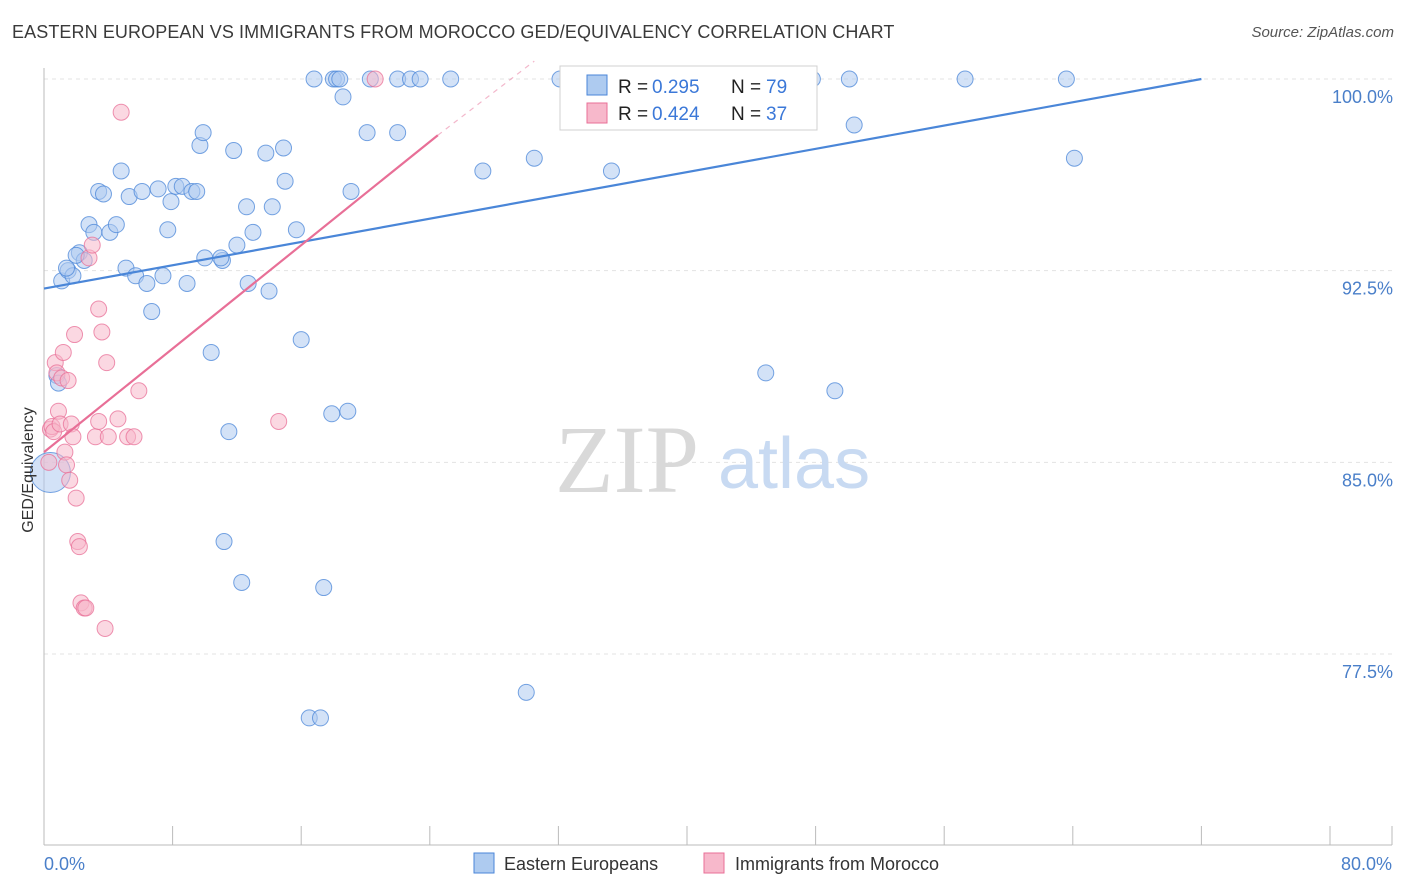  Describe the element at coordinates (1322, 32) in the screenshot. I see `source-label: Source: ZipAtlas.com` at that location.